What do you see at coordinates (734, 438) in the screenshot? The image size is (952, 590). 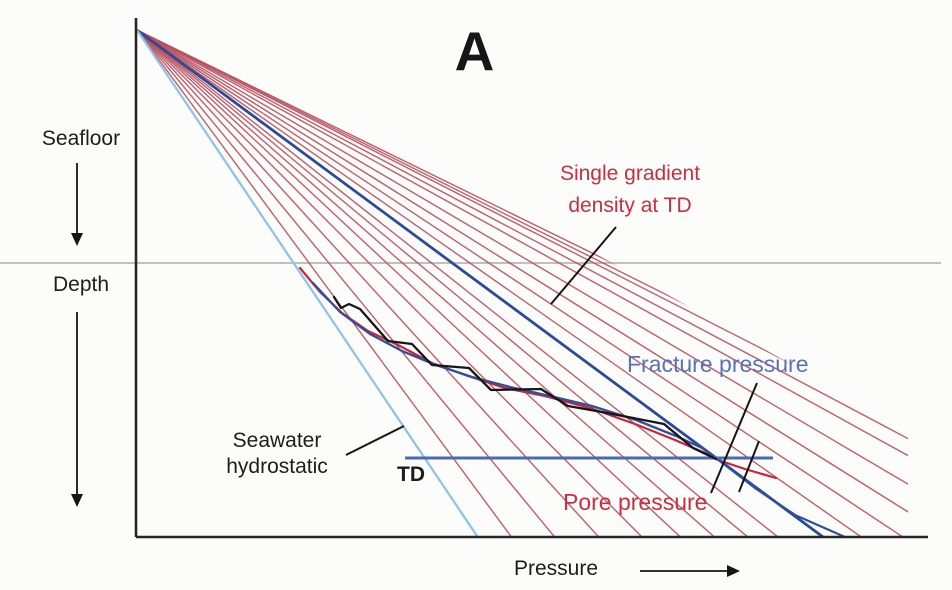 I see `fracture-leader` at bounding box center [734, 438].